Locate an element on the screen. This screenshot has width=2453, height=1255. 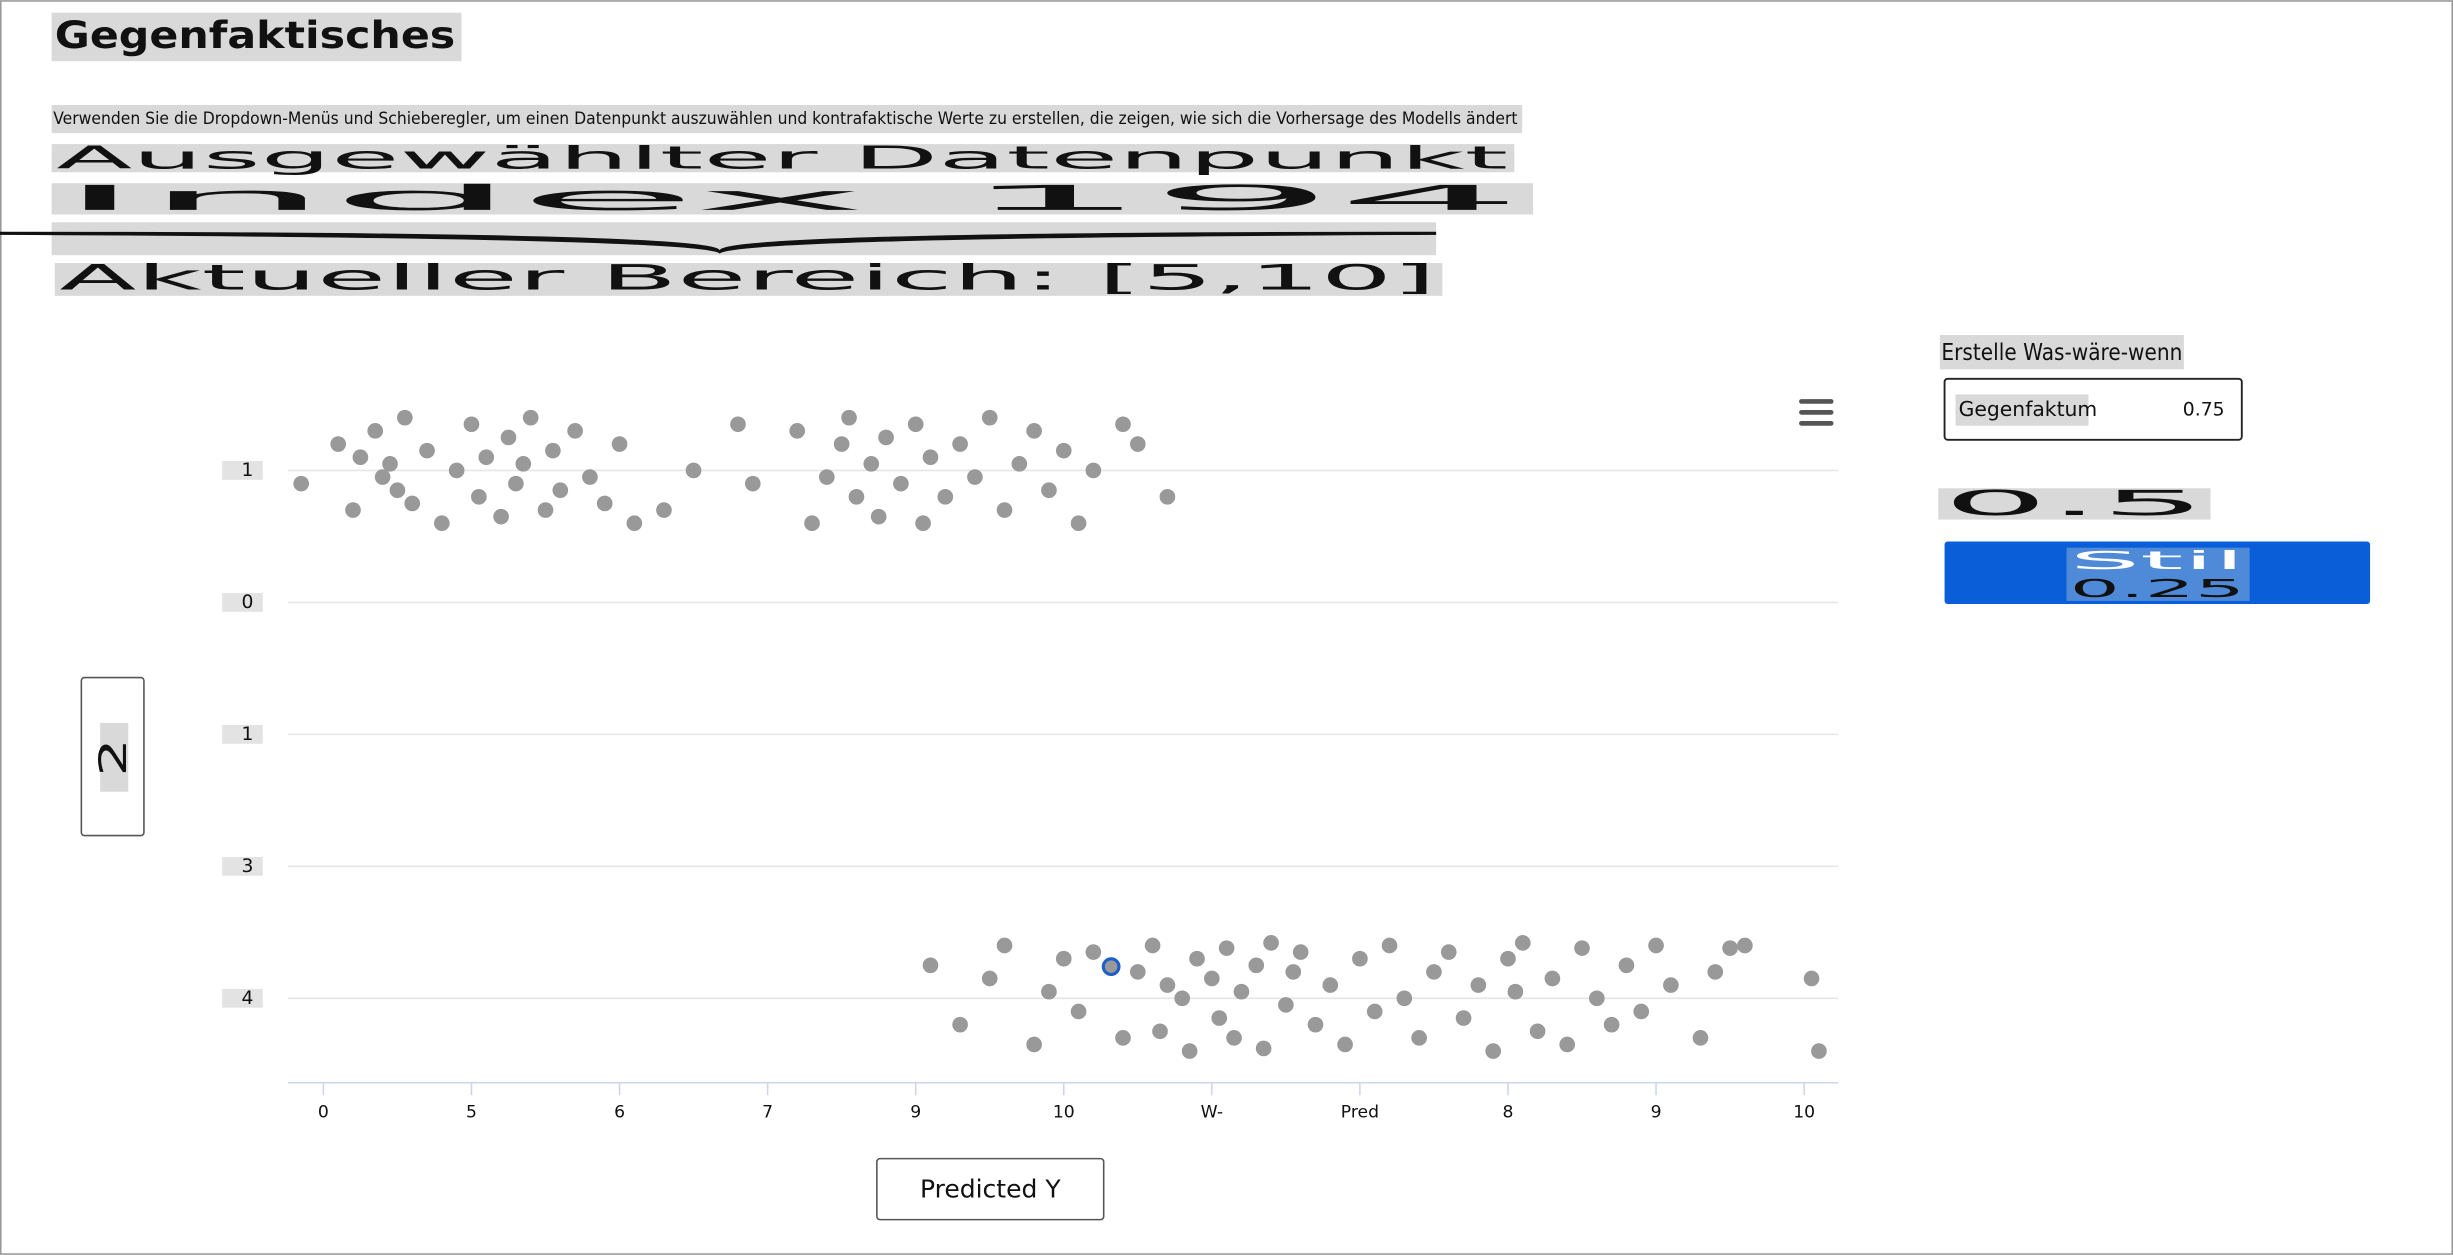
range-bg is located at coordinates (748, 279).